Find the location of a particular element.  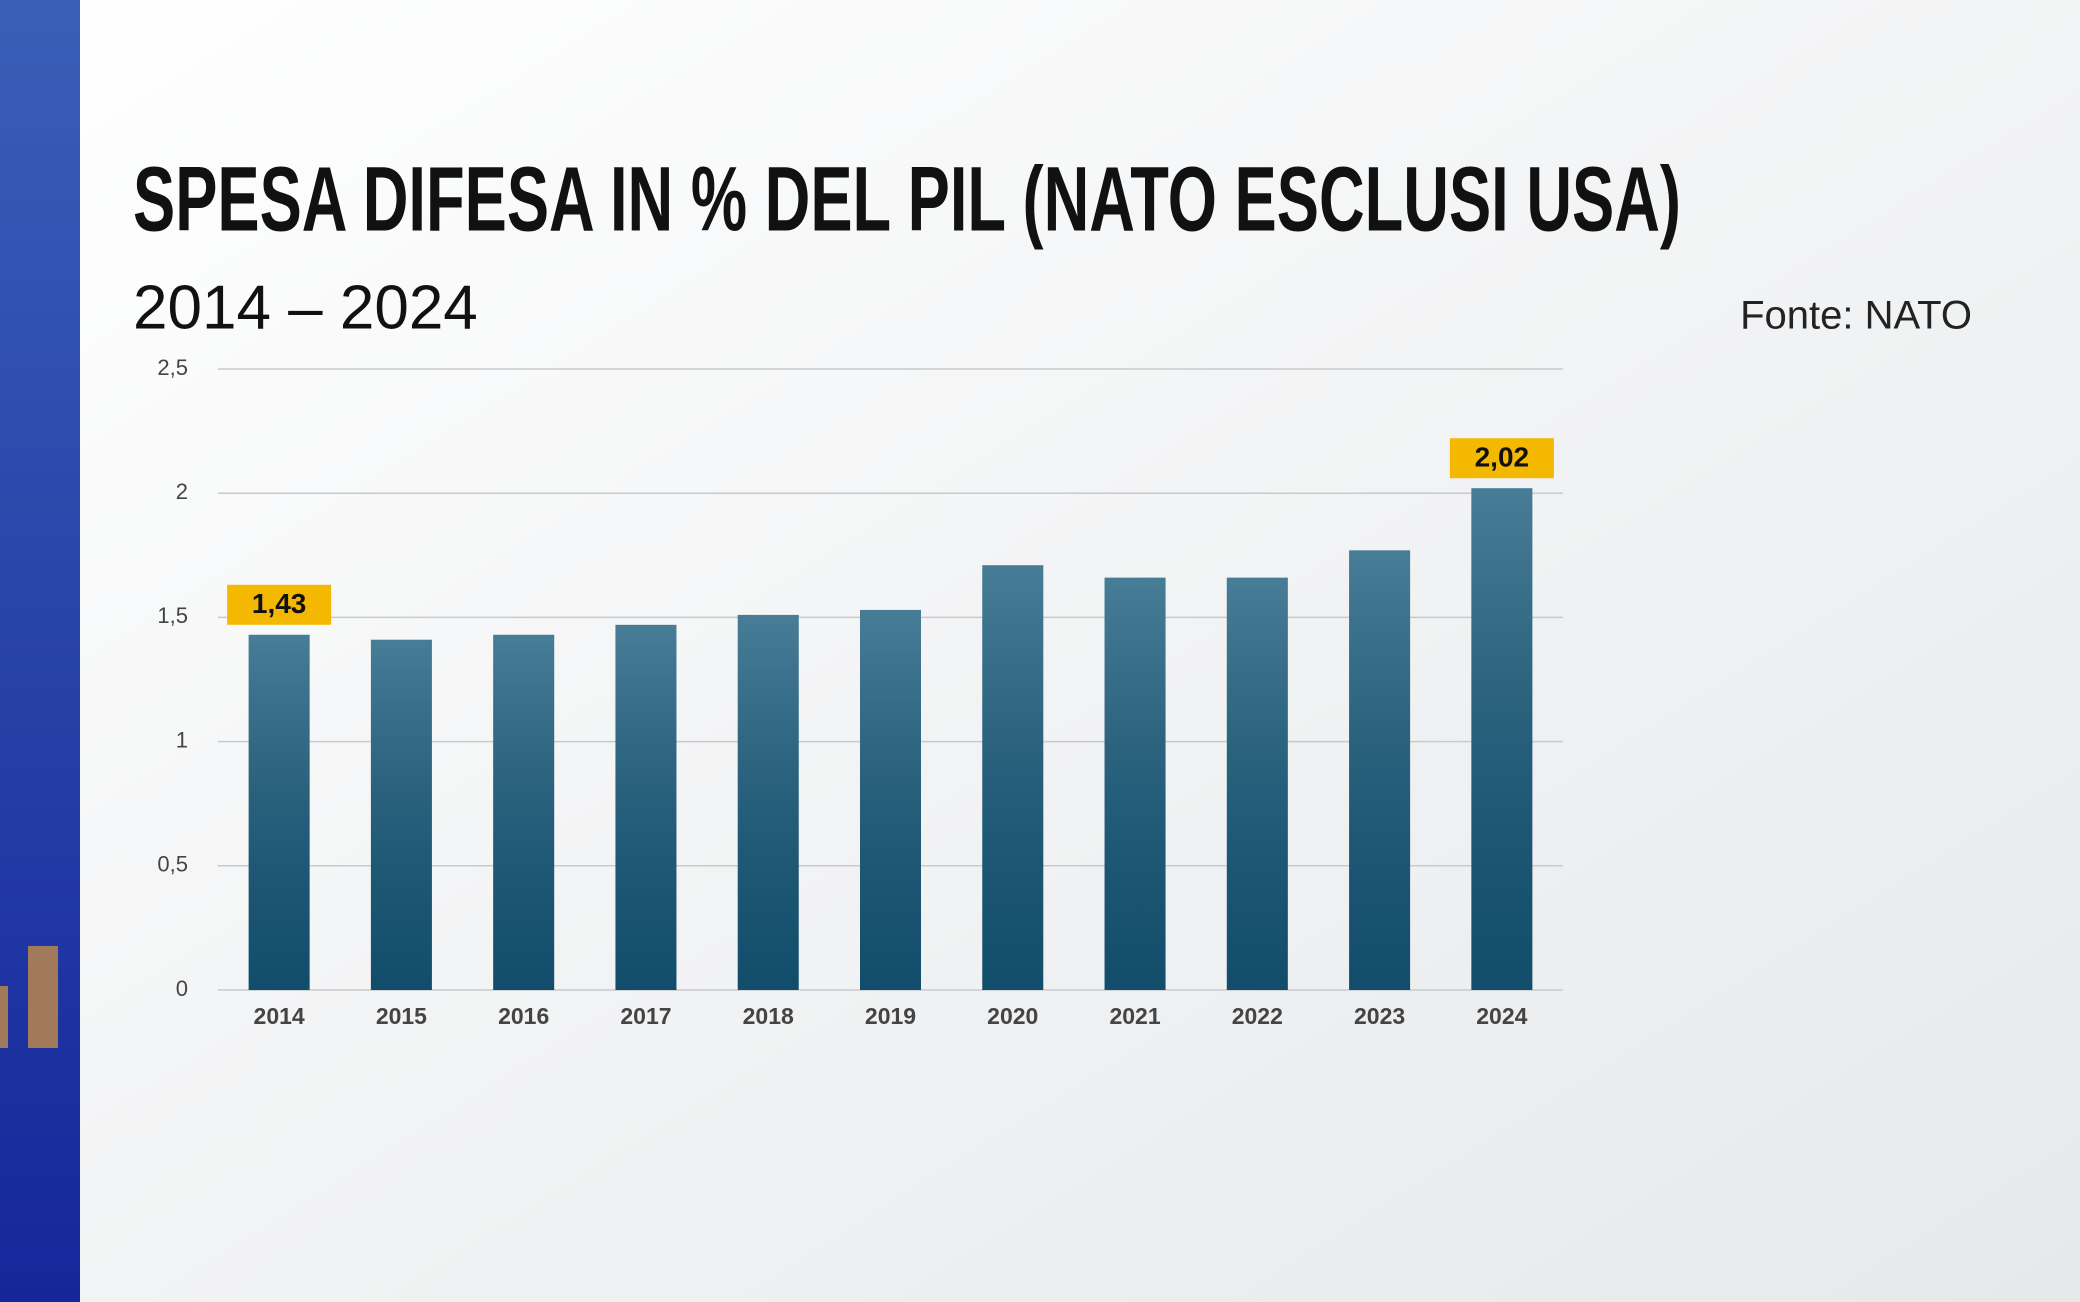

y-tick-label: 2 is located at coordinates (182, 491).